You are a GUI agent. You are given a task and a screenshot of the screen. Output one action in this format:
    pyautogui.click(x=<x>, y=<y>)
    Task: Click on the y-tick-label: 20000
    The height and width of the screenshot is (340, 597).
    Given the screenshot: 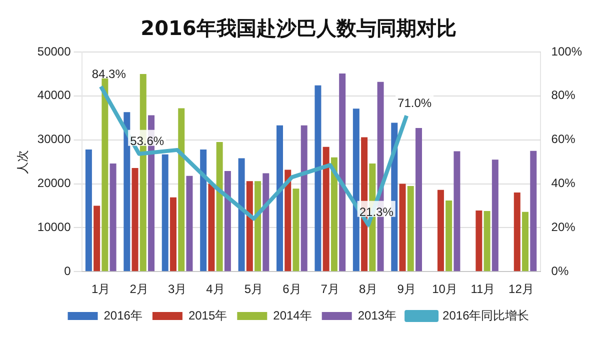 What is the action you would take?
    pyautogui.click(x=54, y=183)
    